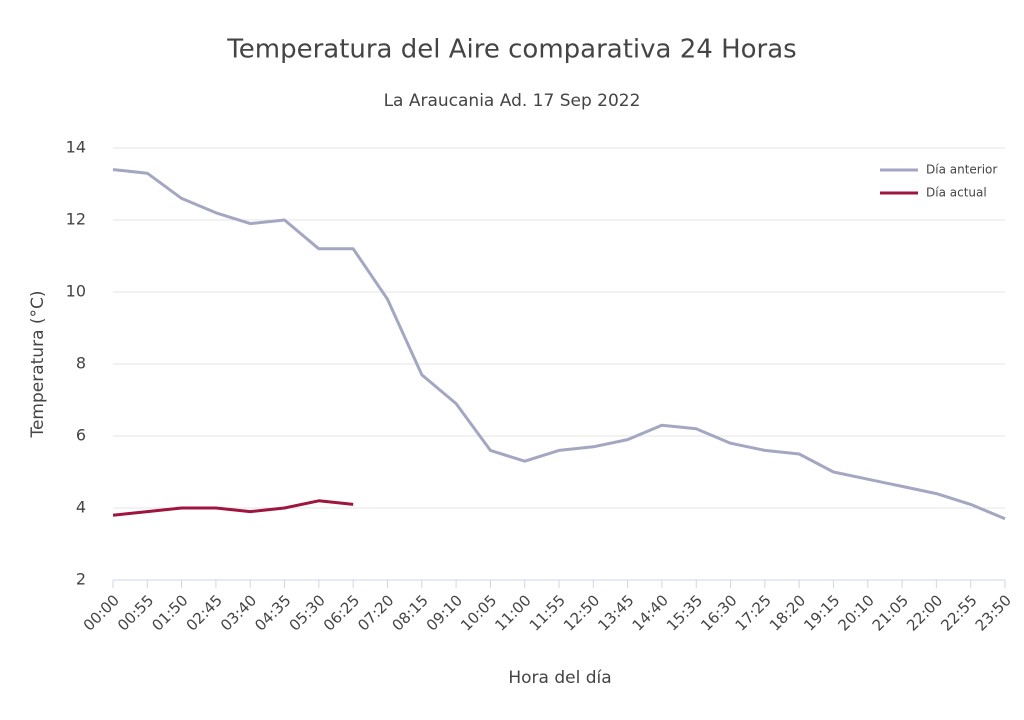 The width and height of the screenshot is (1024, 720). What do you see at coordinates (238, 612) in the screenshot?
I see `x-tick-label: 03:40` at bounding box center [238, 612].